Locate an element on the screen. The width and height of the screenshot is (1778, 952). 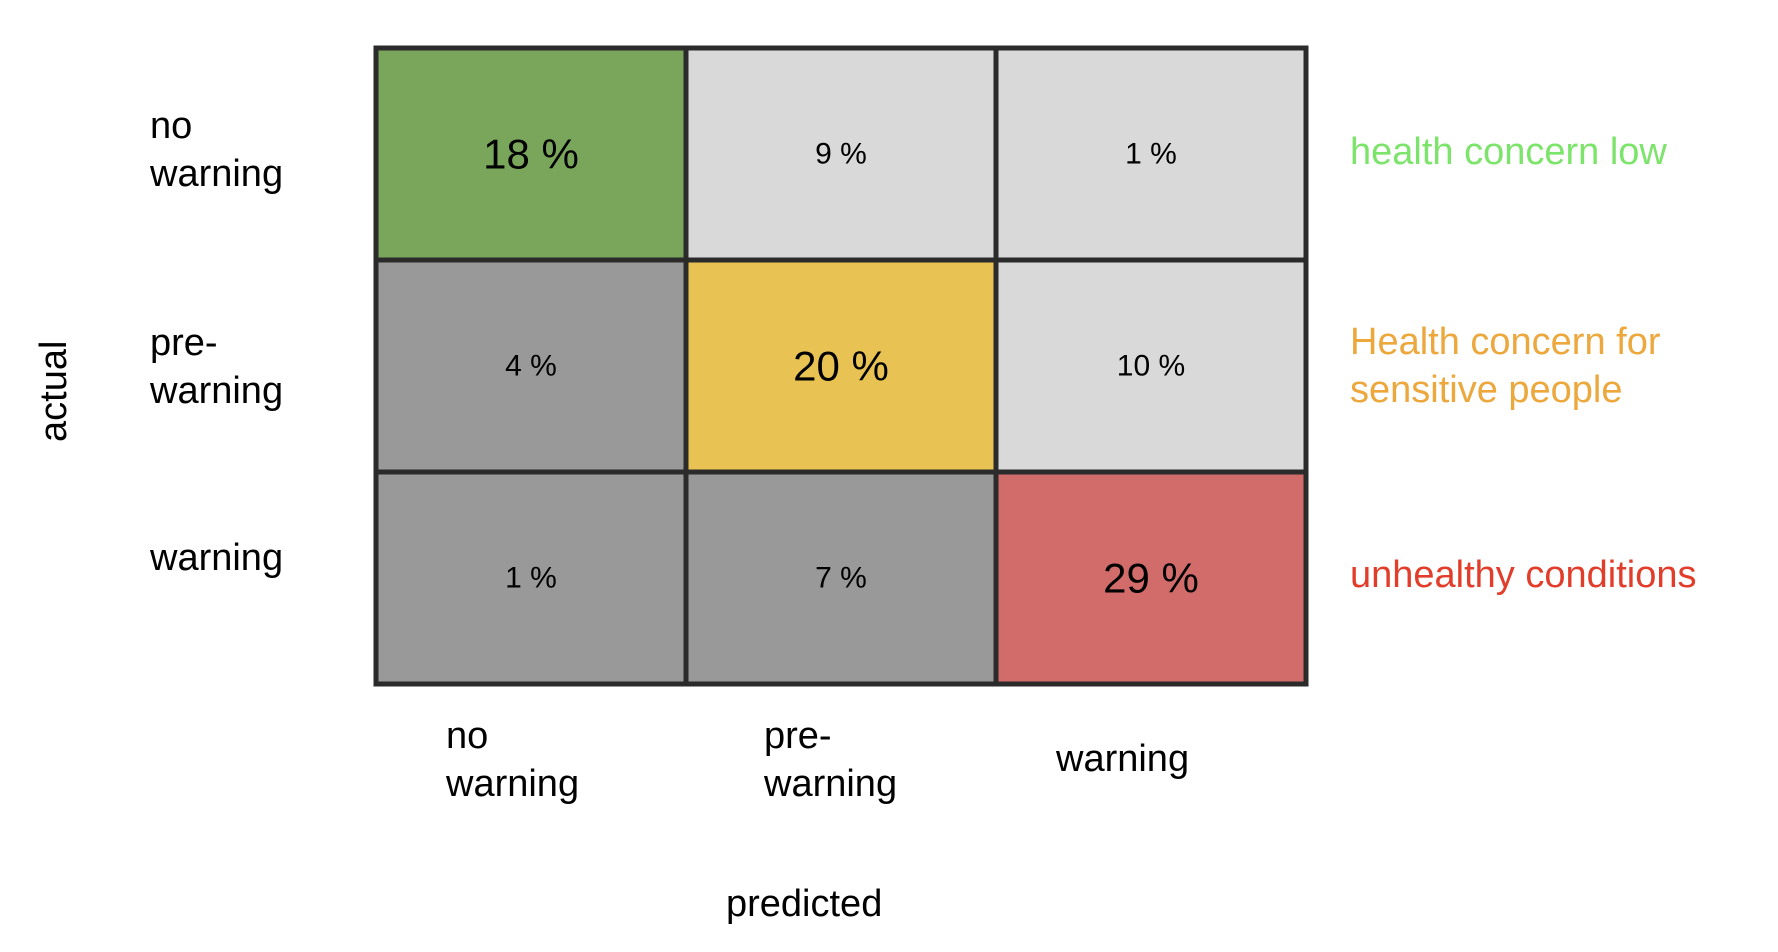
cell-value-label: 20 % is located at coordinates (841, 366).